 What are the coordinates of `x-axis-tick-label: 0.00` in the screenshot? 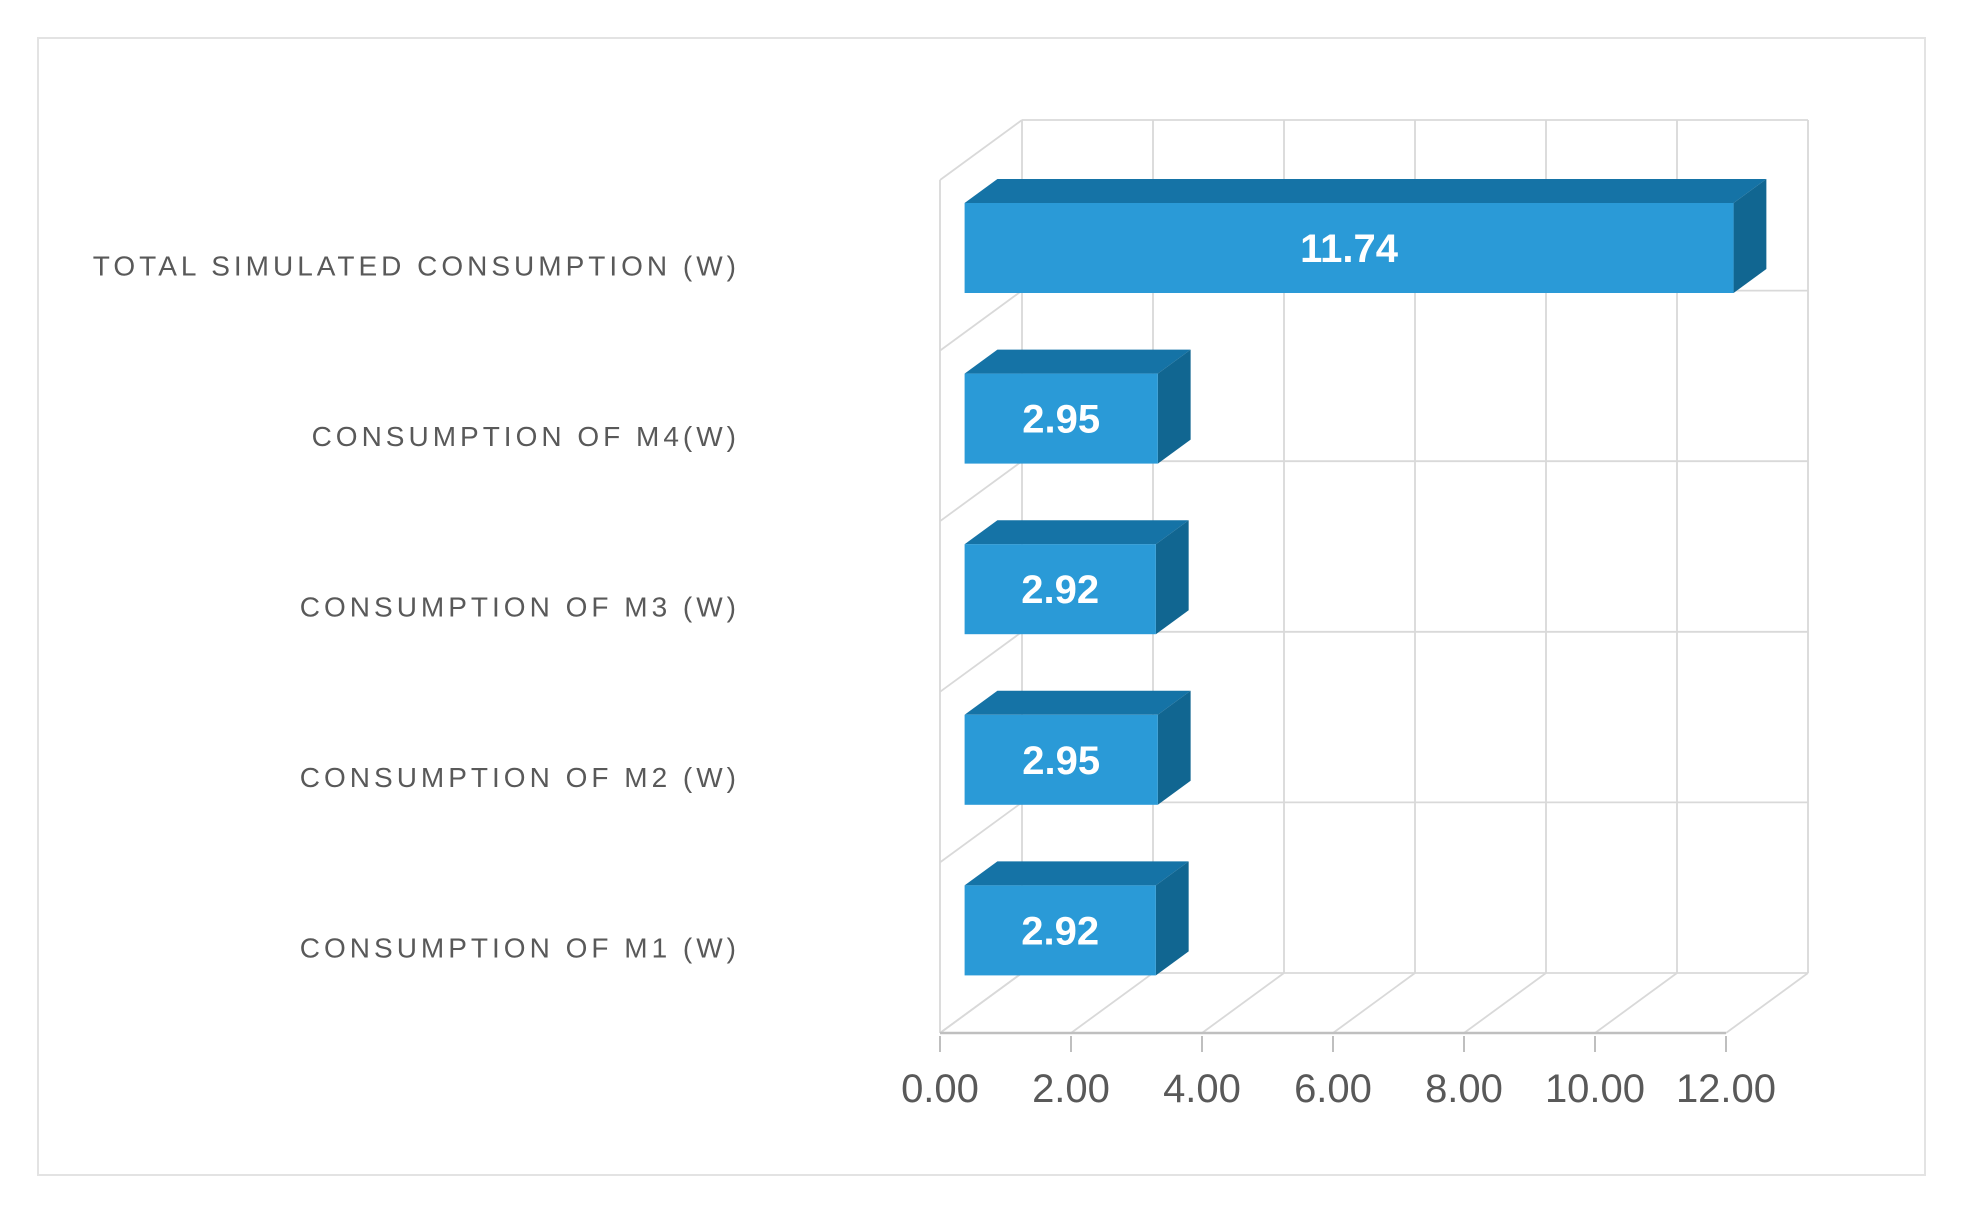 It's located at (940, 1089).